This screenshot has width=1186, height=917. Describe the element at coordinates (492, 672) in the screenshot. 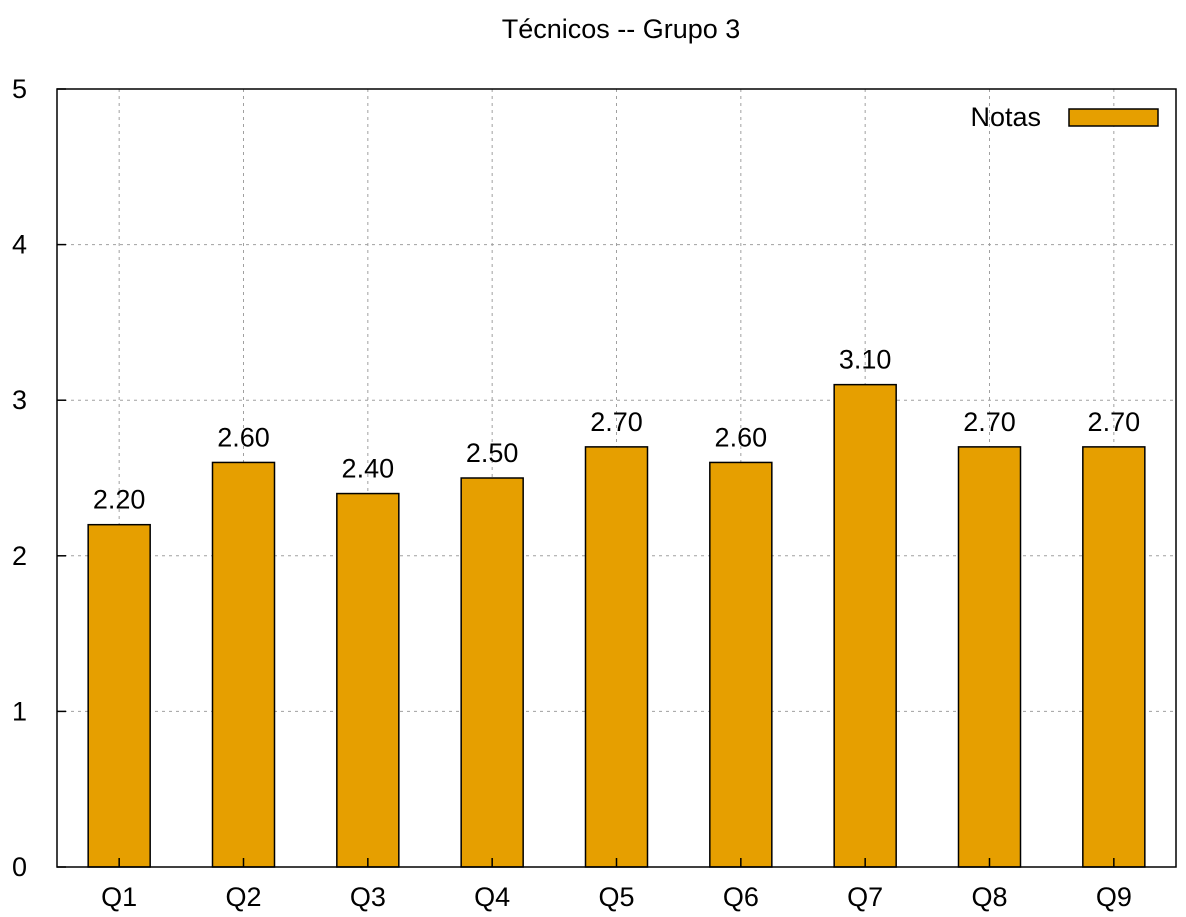

I see `bar-q4` at that location.